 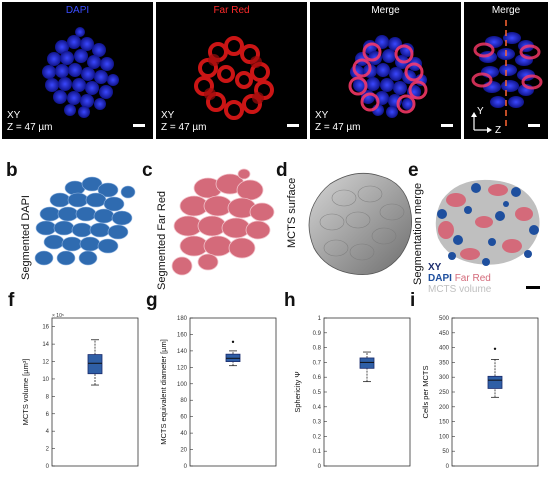 I want to click on axis-y-label: Y, so click(x=480, y=111).